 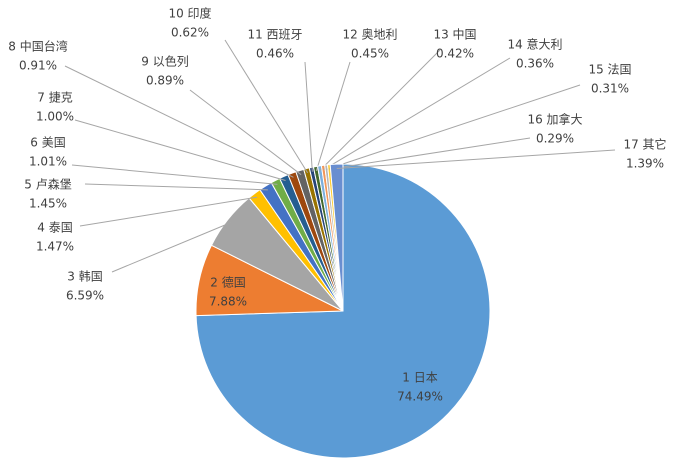 What do you see at coordinates (55, 117) in the screenshot?
I see `slice-value: 1.00%` at bounding box center [55, 117].